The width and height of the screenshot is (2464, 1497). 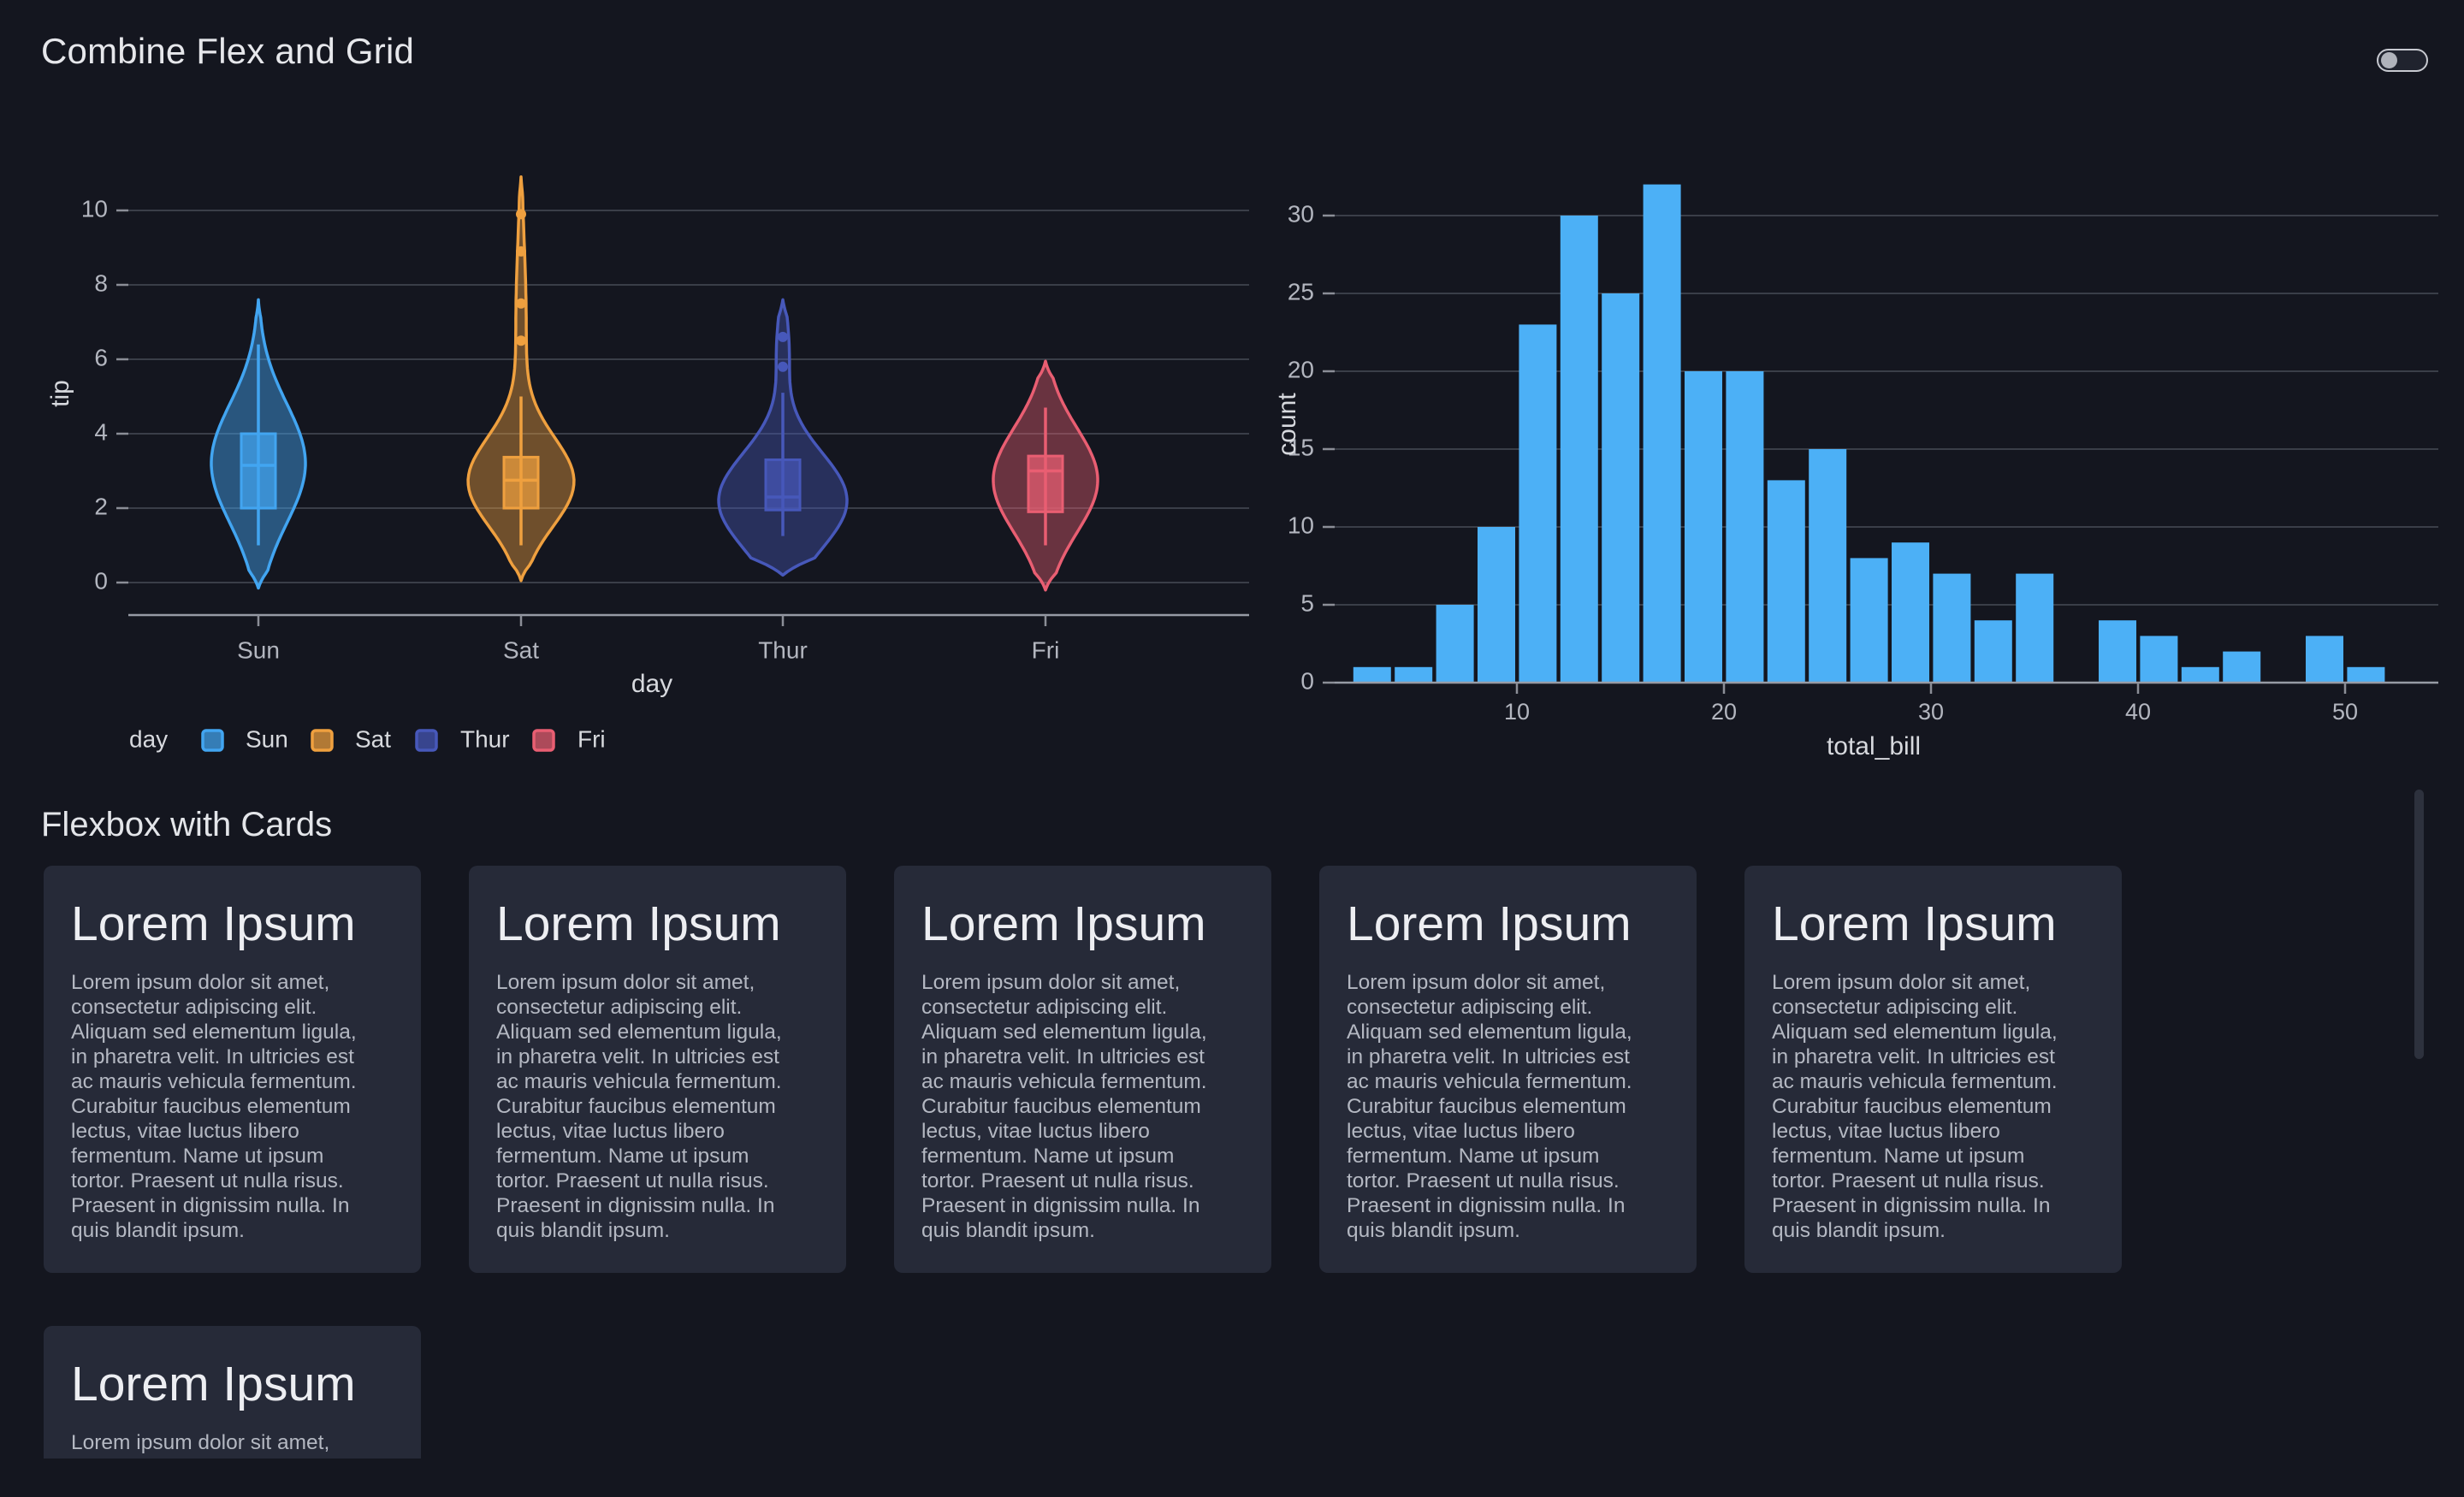 I want to click on x-tick-label: 50, so click(x=2345, y=712).